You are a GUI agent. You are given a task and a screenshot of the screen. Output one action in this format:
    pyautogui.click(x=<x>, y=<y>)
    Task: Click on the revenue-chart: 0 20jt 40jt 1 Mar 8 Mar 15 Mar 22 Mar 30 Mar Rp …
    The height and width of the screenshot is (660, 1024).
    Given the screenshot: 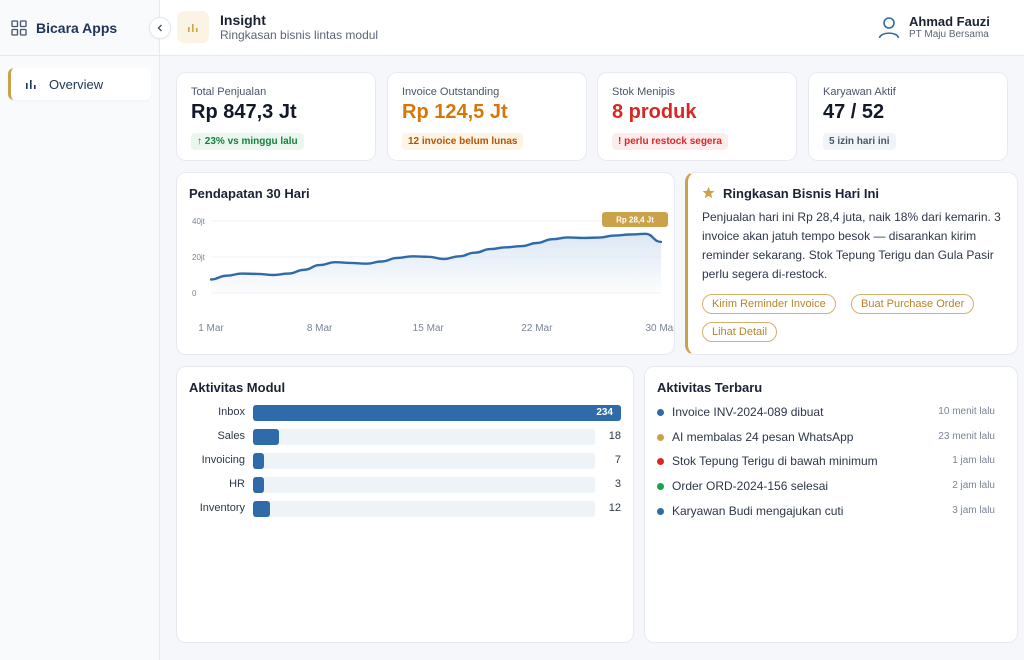 What is the action you would take?
    pyautogui.click(x=433, y=273)
    